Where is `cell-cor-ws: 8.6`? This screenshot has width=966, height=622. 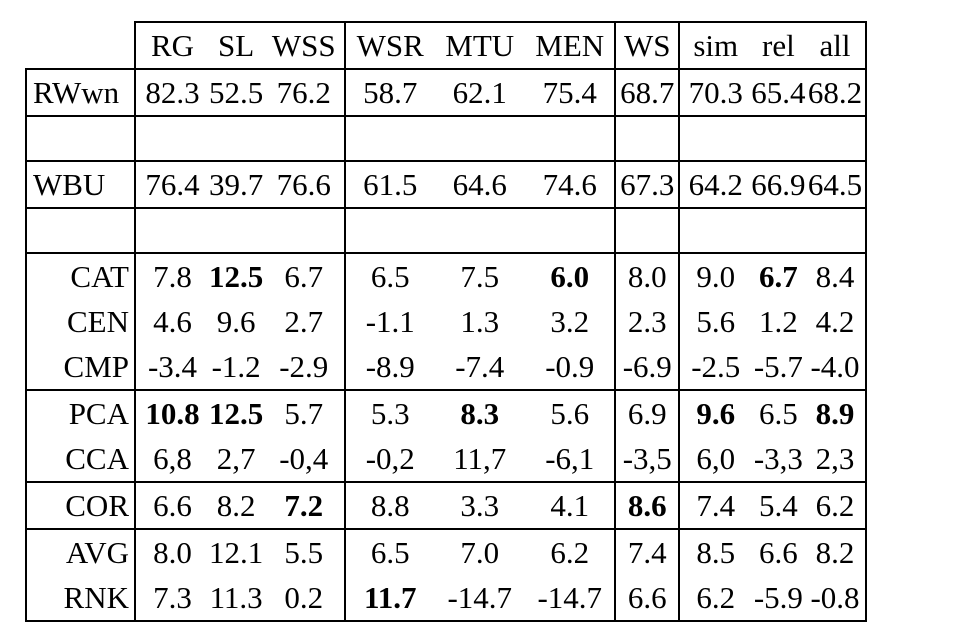
cell-cor-ws: 8.6 is located at coordinates (648, 505).